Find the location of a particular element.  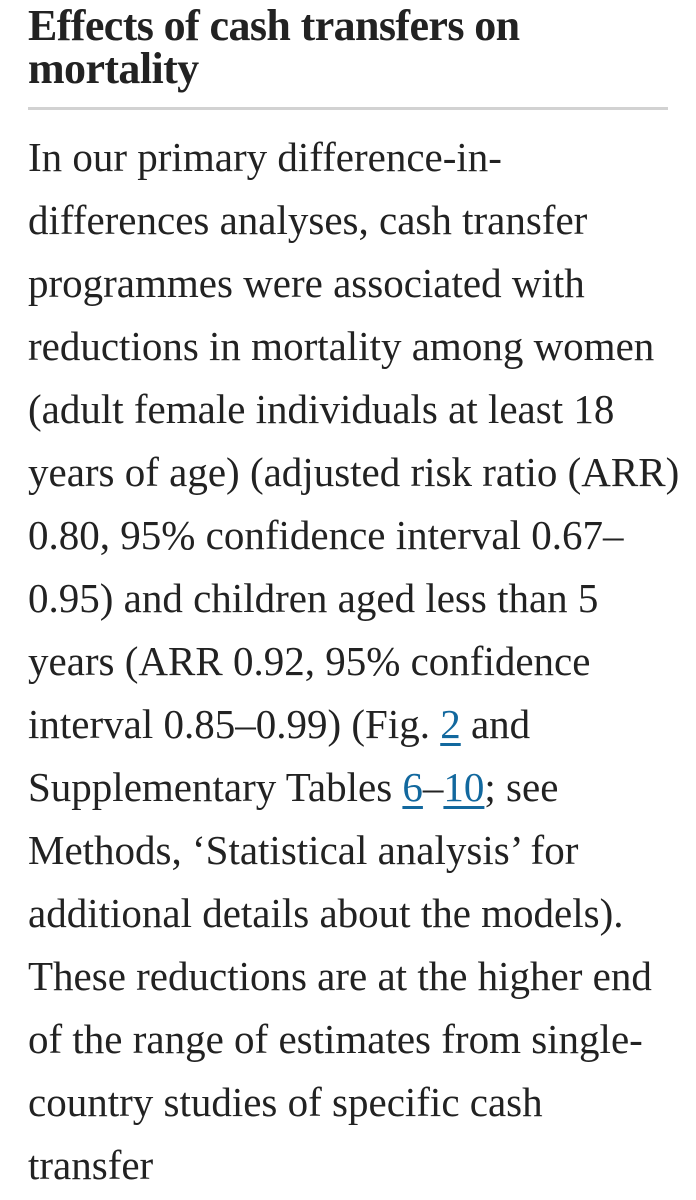

paragraph-line: (adult female individuals at least 18 is located at coordinates (348, 409).